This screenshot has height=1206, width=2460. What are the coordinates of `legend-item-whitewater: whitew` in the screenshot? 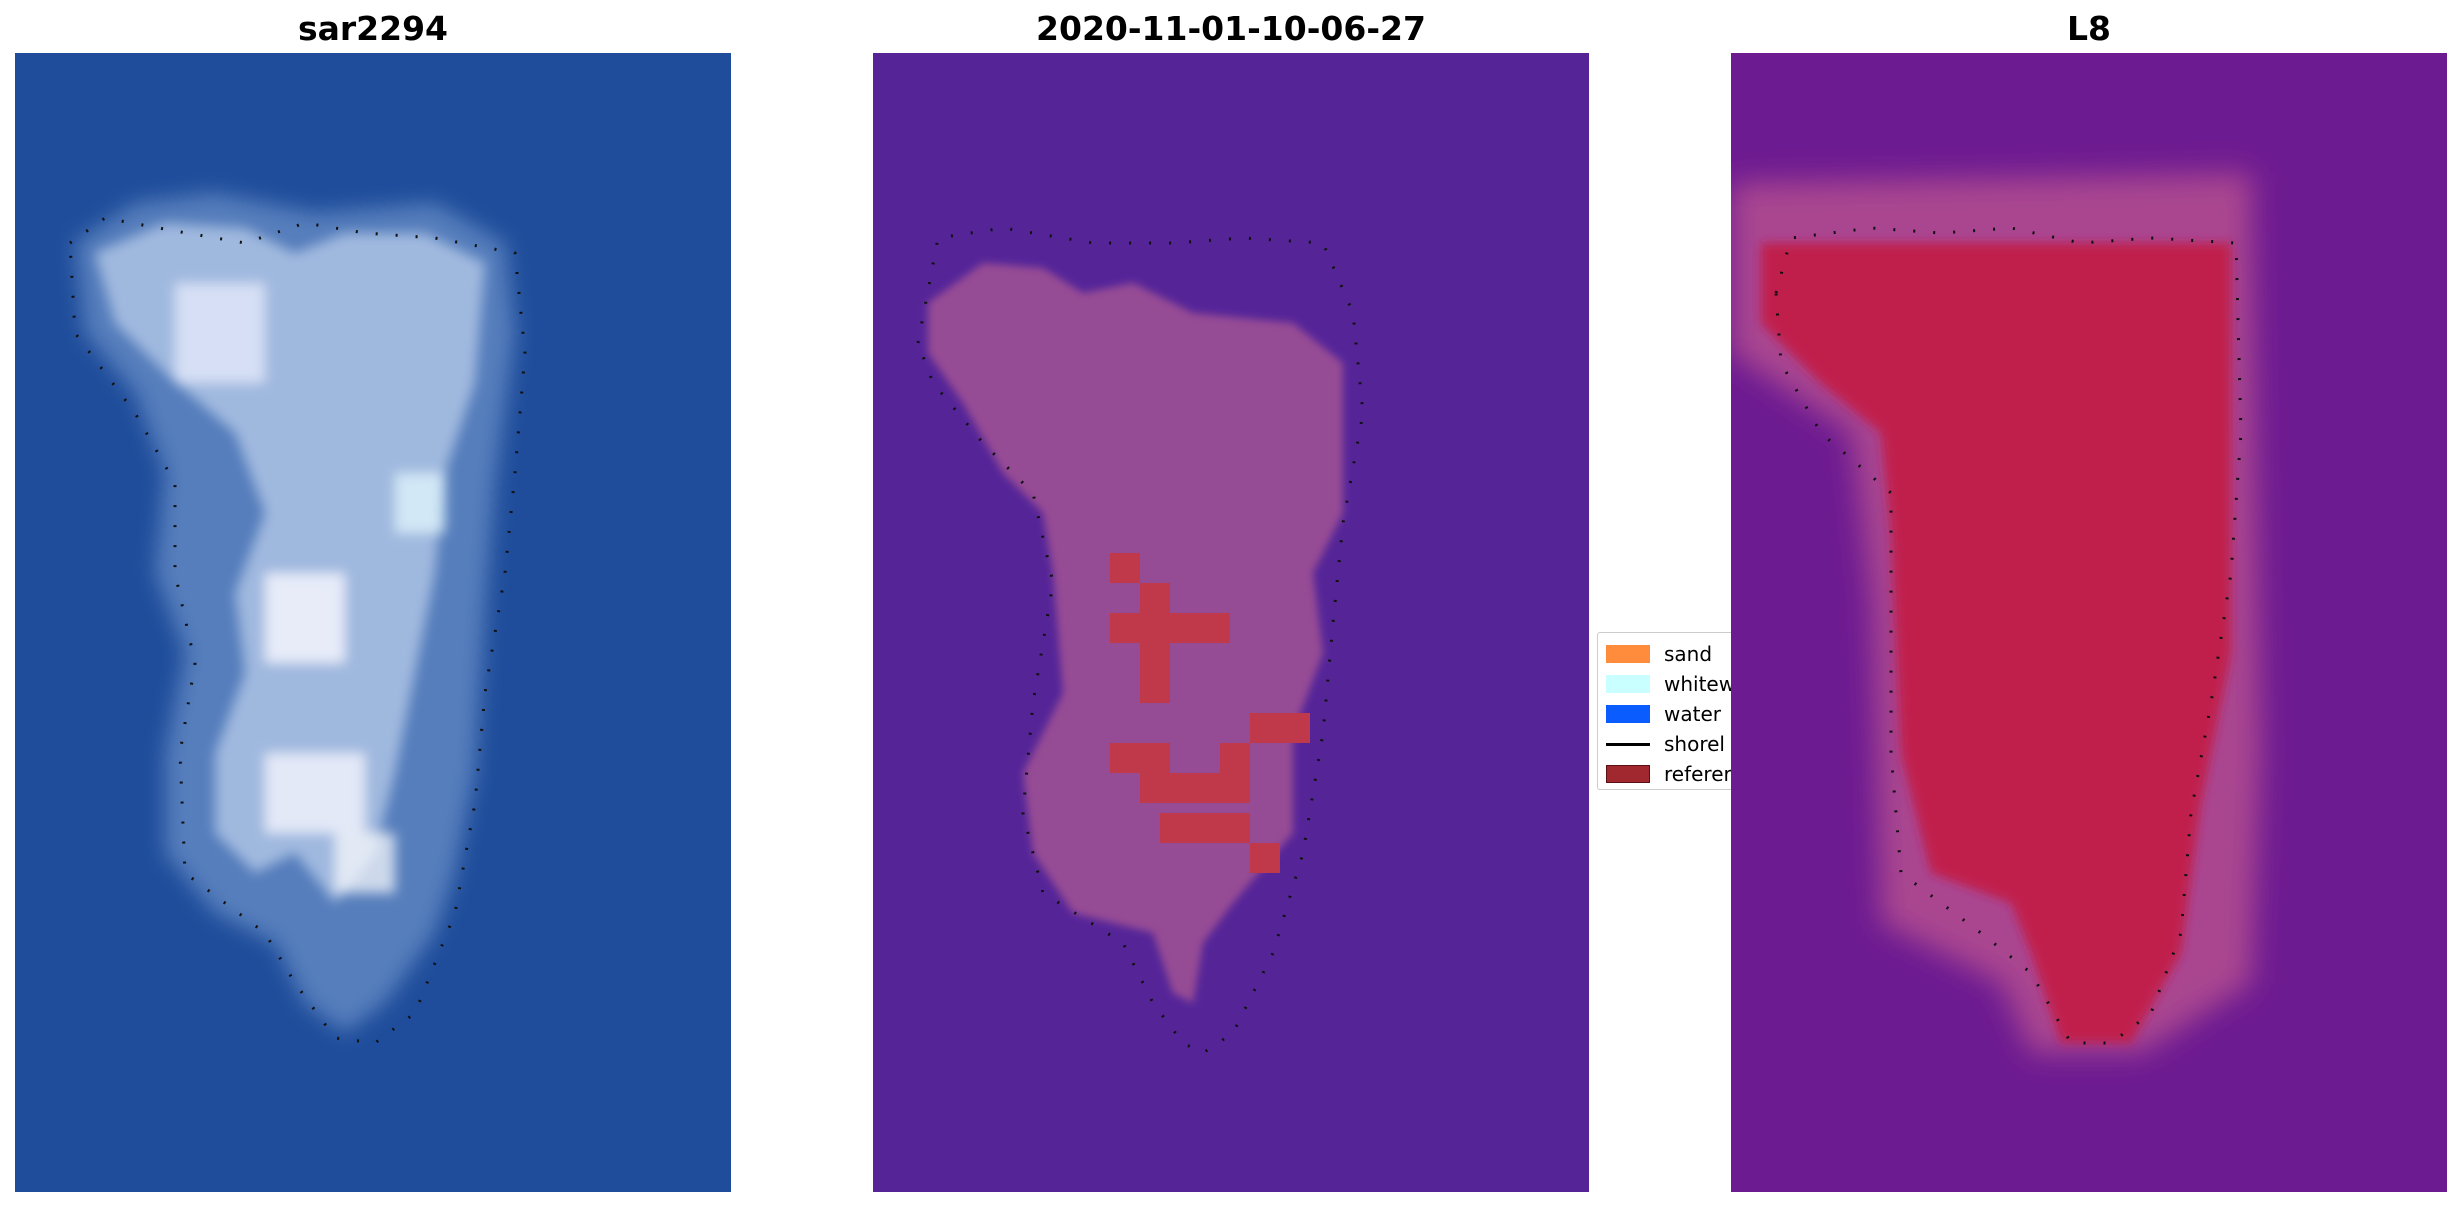 It's located at (1668, 684).